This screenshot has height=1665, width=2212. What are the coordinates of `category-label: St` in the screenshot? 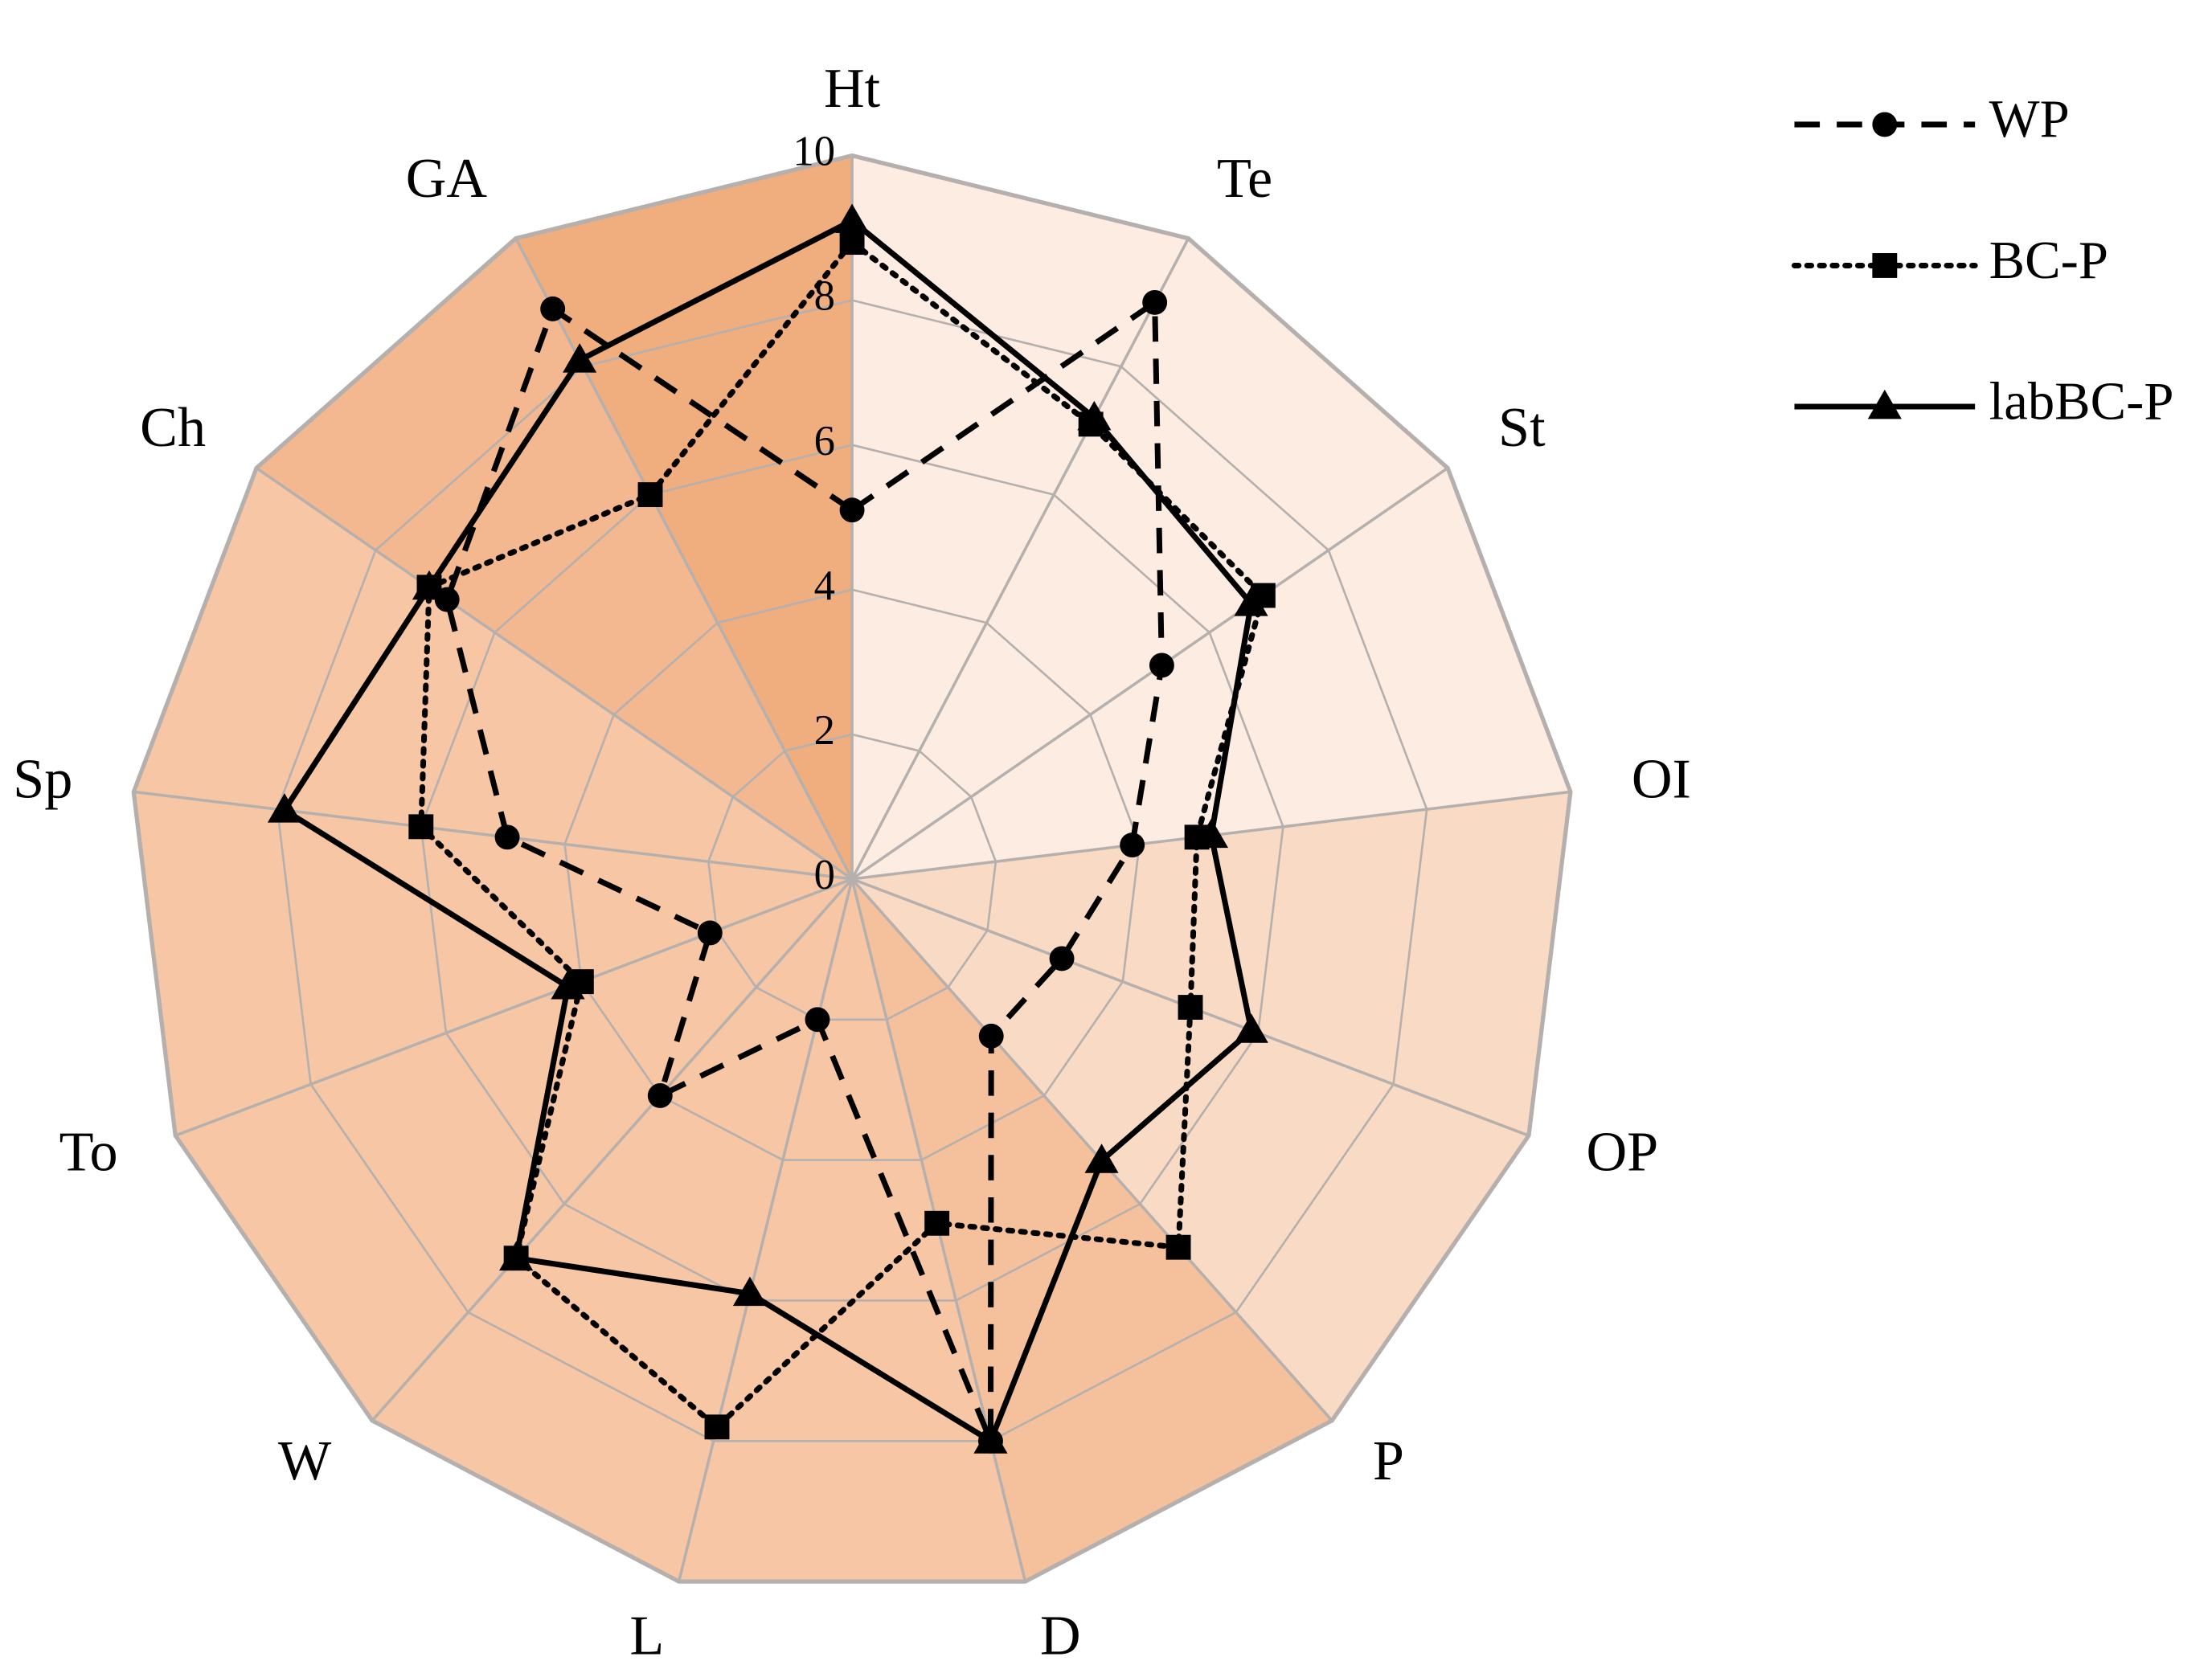 It's located at (1522, 427).